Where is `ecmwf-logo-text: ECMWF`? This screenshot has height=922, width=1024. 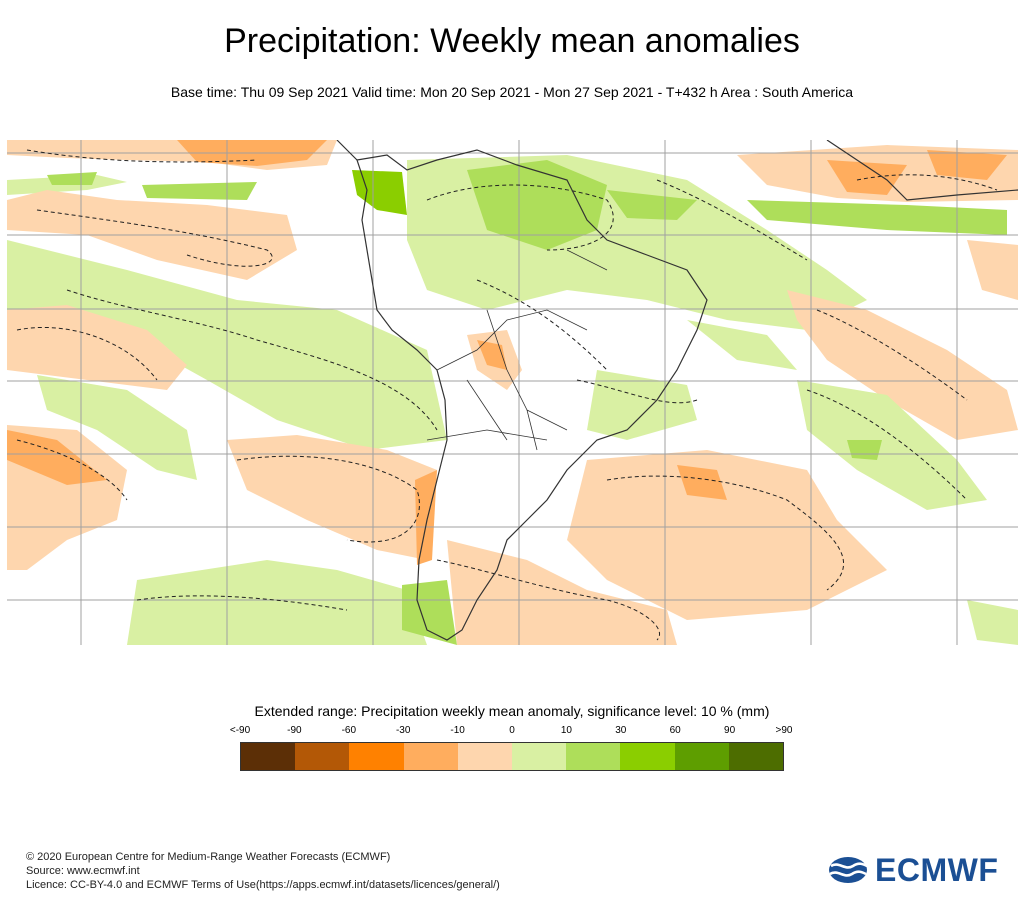
ecmwf-logo-text: ECMWF is located at coordinates (937, 869).